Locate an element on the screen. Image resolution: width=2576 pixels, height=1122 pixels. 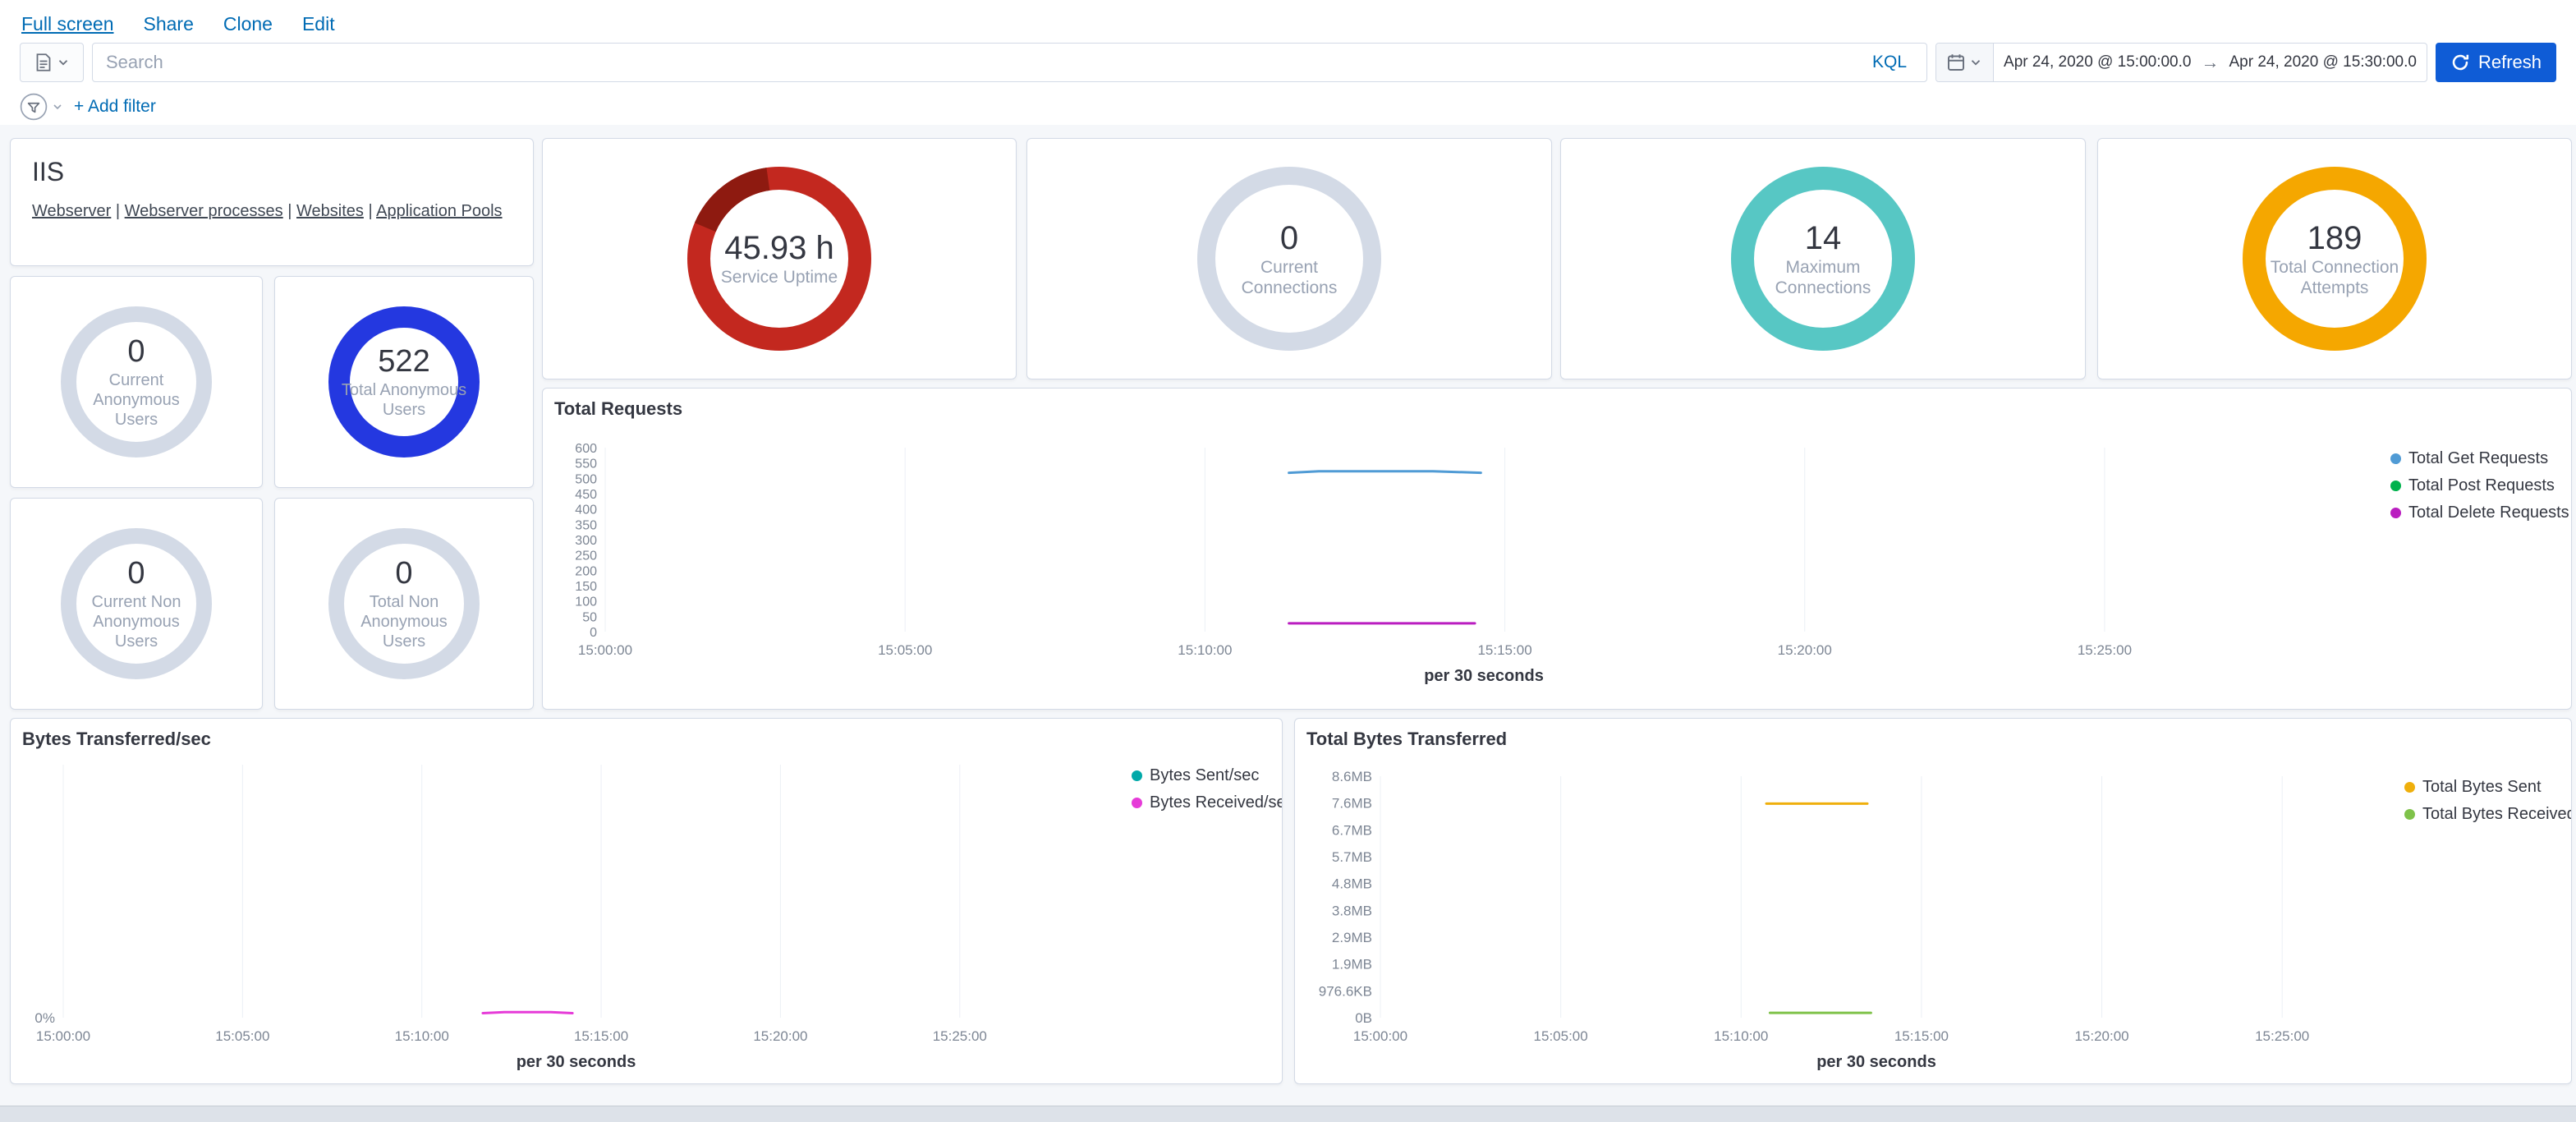
y-tick-label: 6.7MB is located at coordinates (1352, 830).